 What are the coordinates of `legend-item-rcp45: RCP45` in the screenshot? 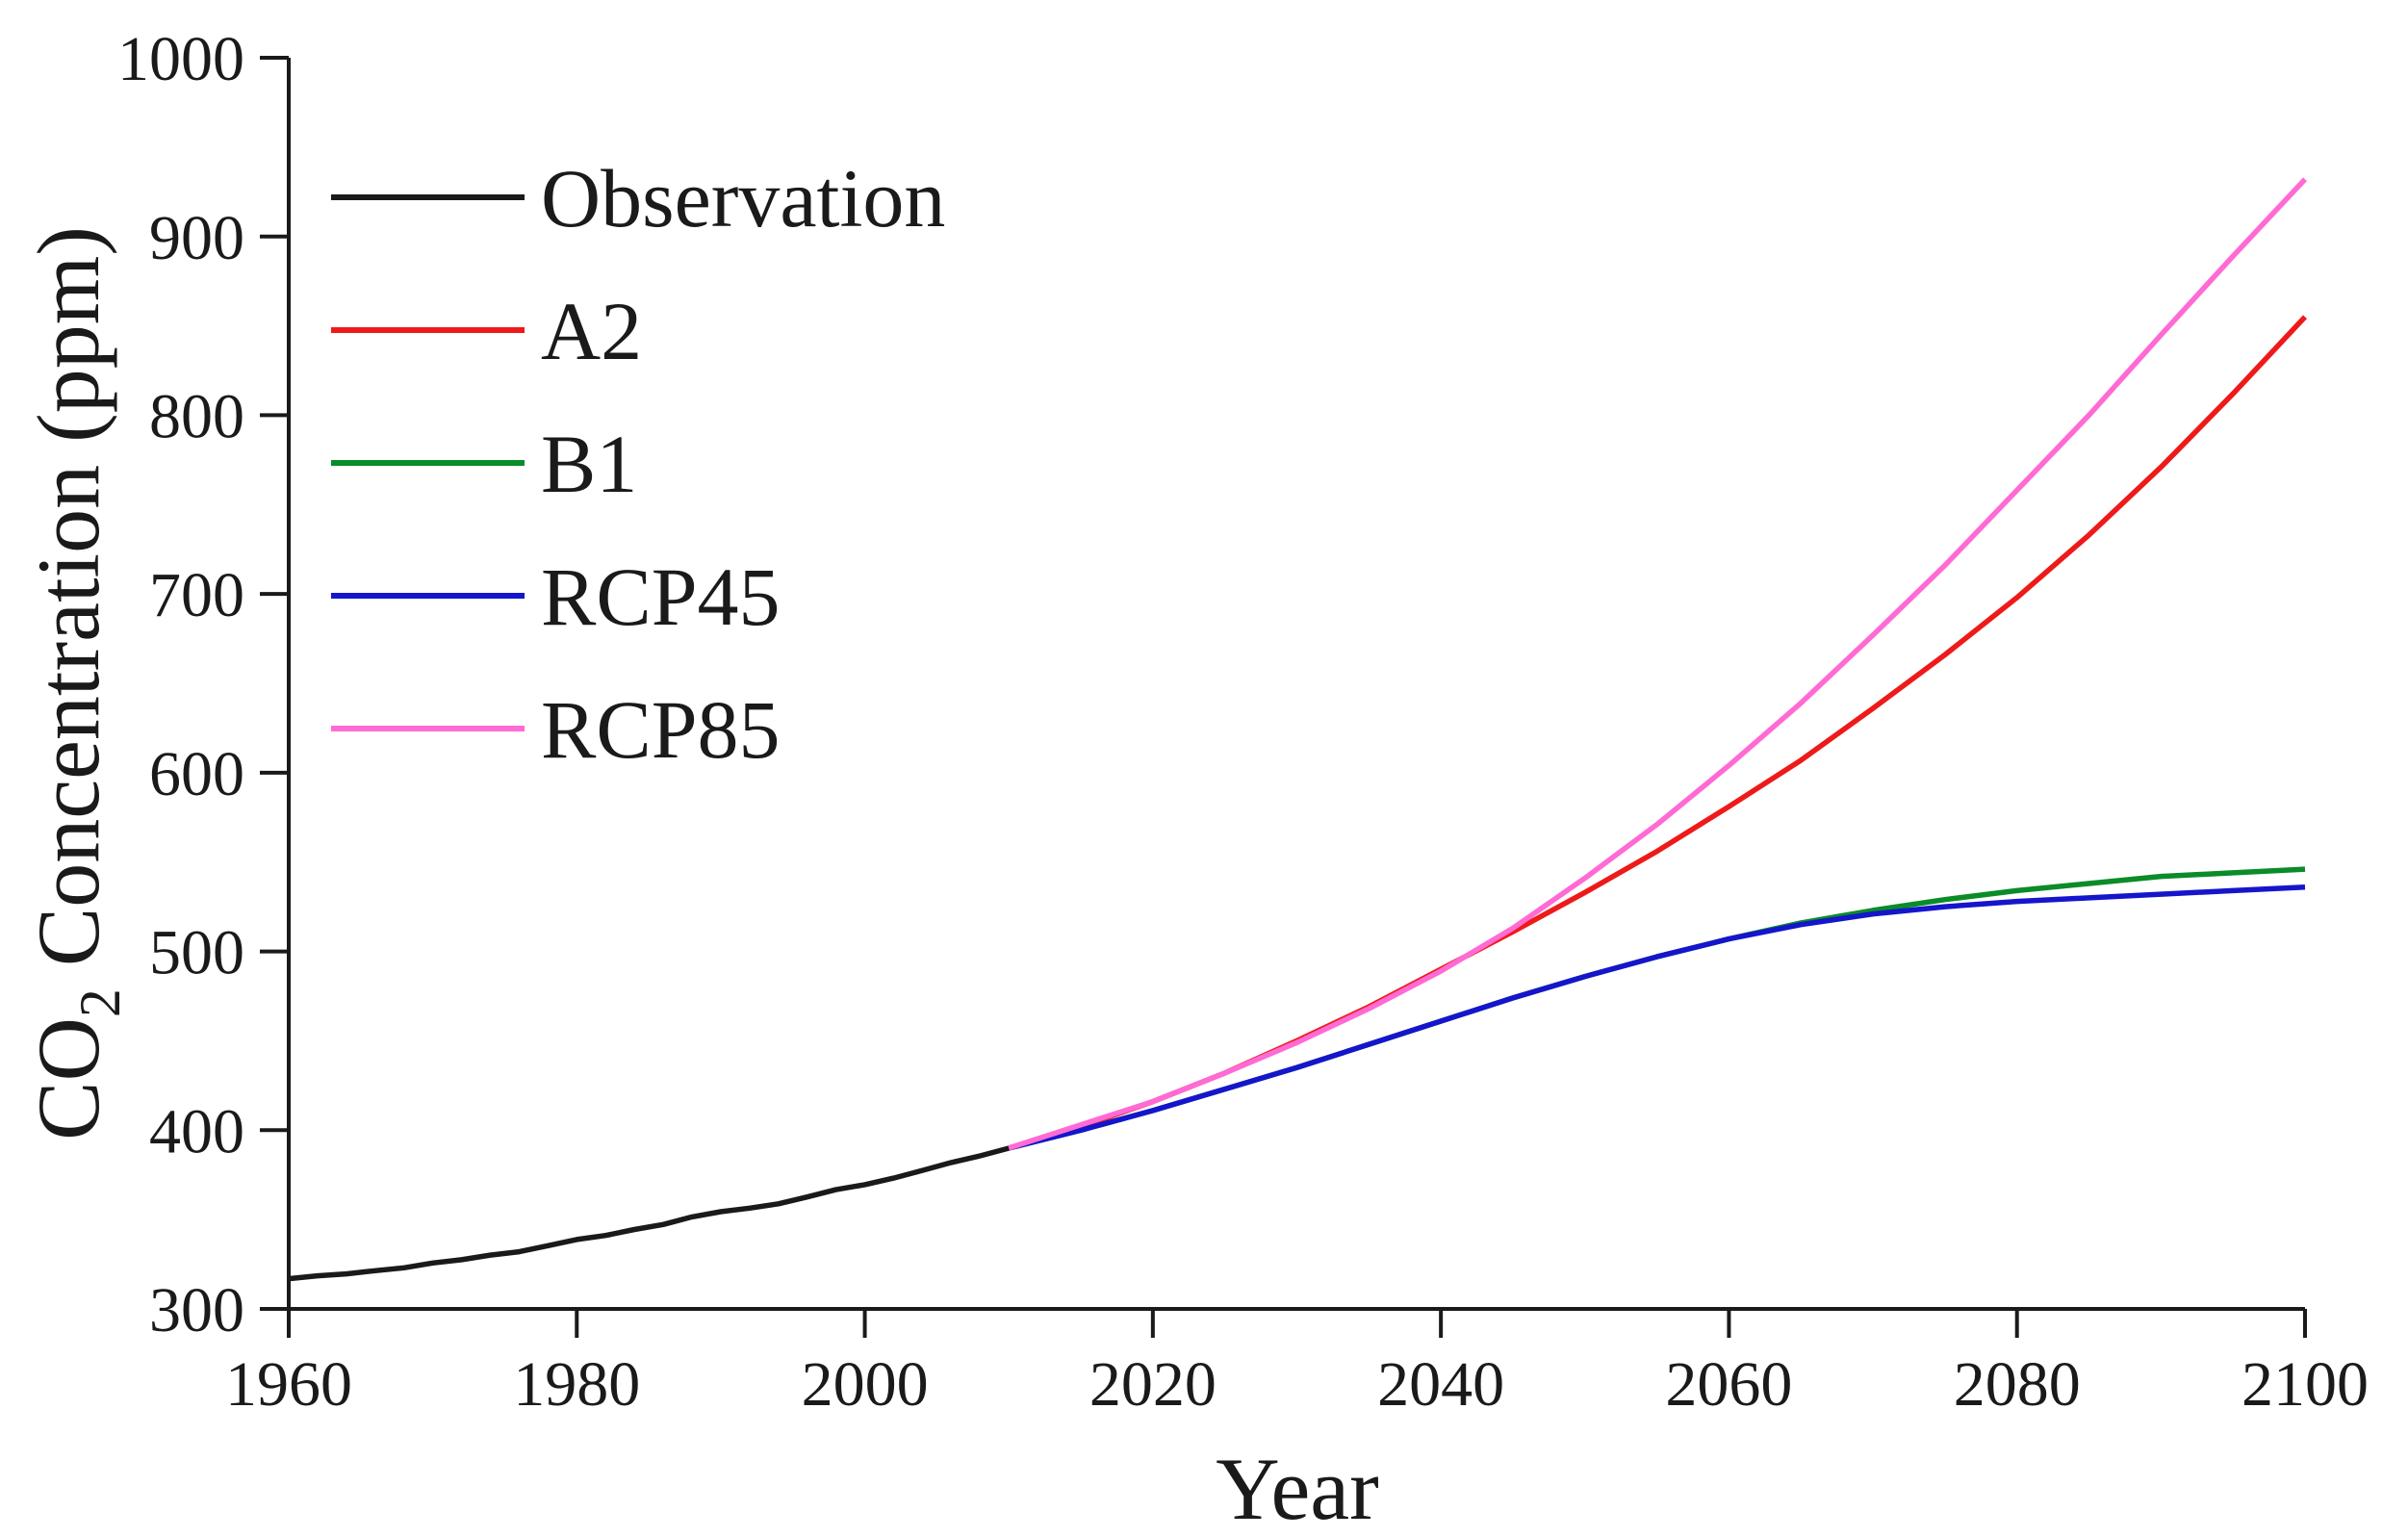 It's located at (556, 597).